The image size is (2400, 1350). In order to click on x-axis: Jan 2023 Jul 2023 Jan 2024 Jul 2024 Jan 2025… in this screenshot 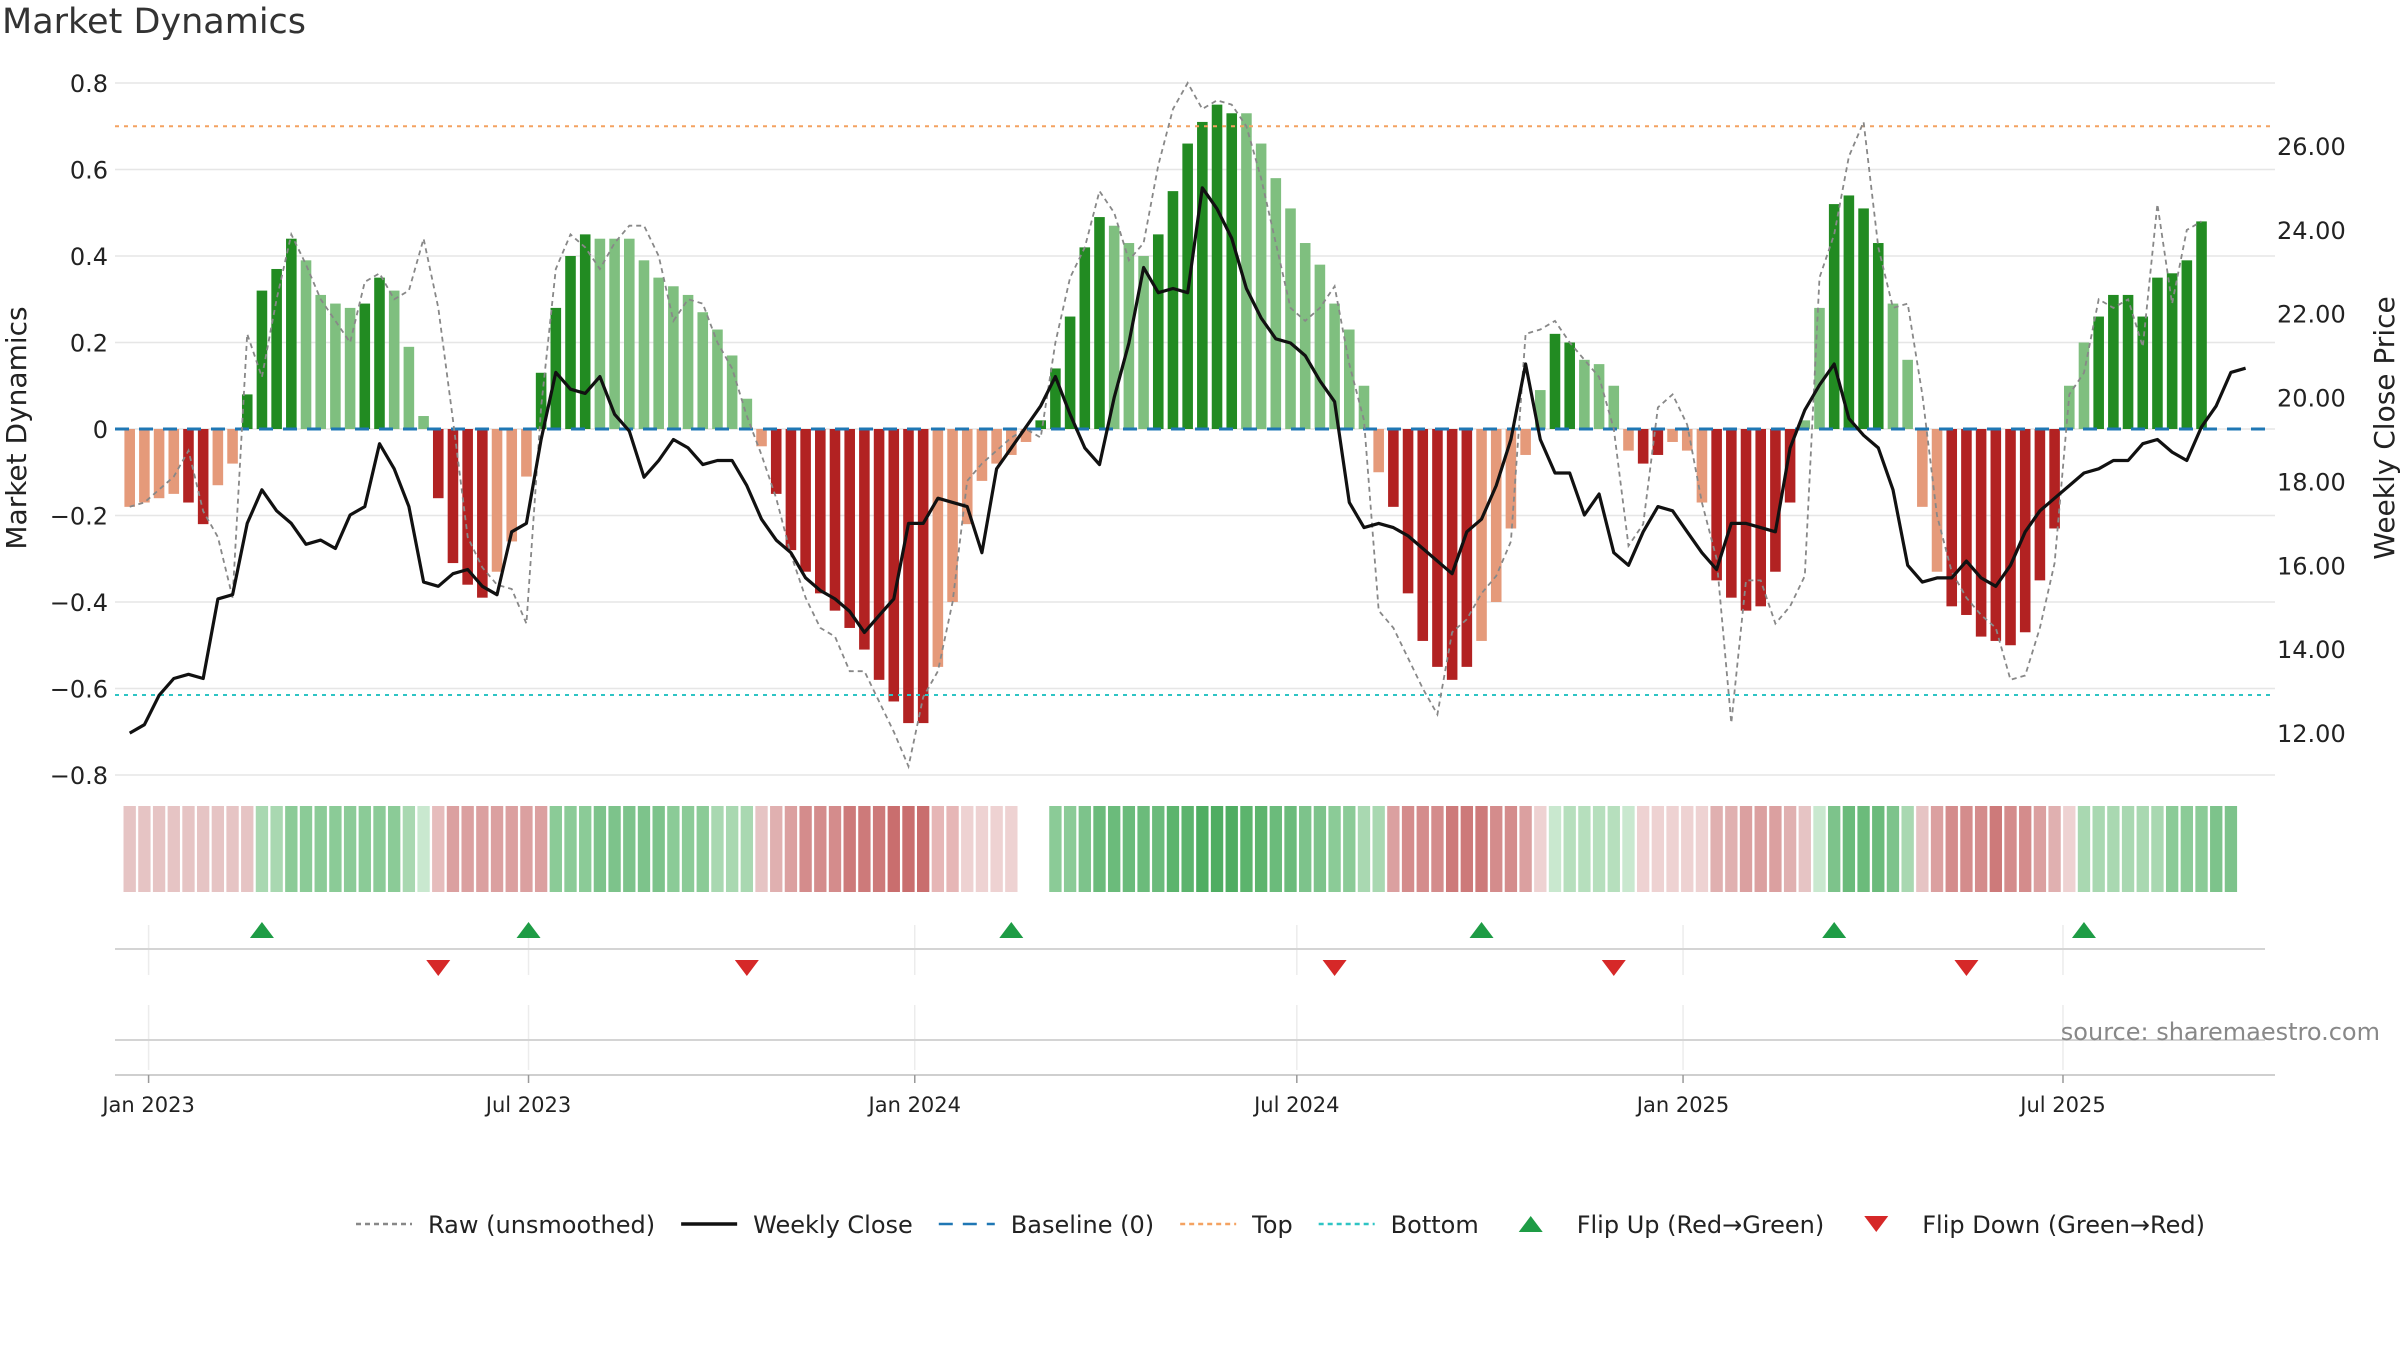, I will do `click(1187, 1095)`.